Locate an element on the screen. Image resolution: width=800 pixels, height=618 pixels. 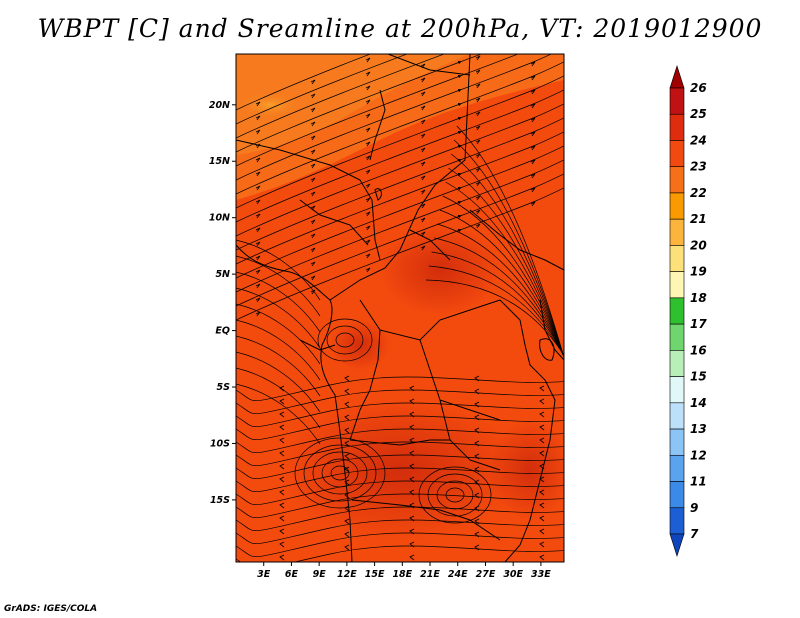
colorbar-label: 11 is located at coordinates (698, 482).